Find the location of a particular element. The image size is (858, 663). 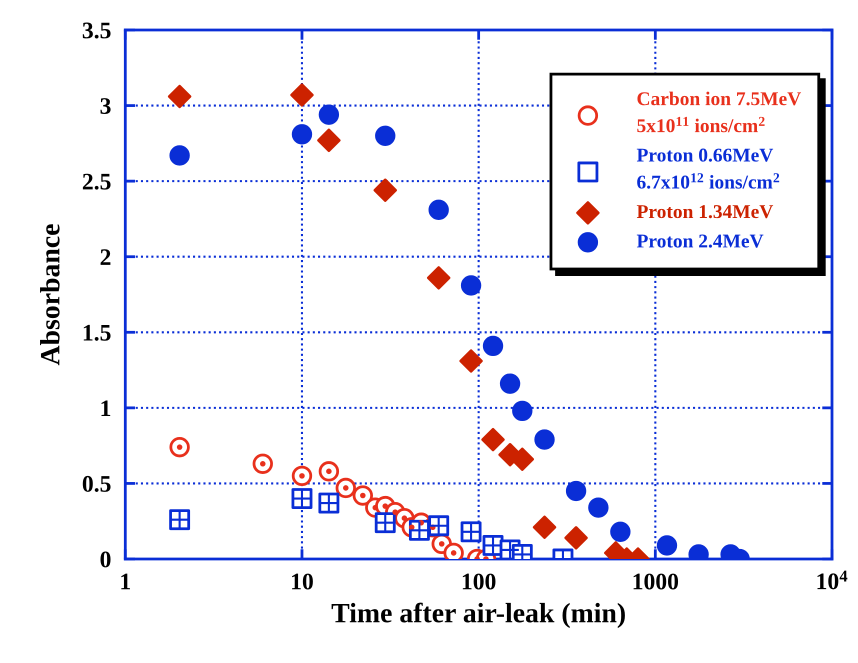

legend-label: Proton 0.66MeV 6.7x10$^{12}$ ions/cm$^{2}$ is located at coordinates (708, 168).